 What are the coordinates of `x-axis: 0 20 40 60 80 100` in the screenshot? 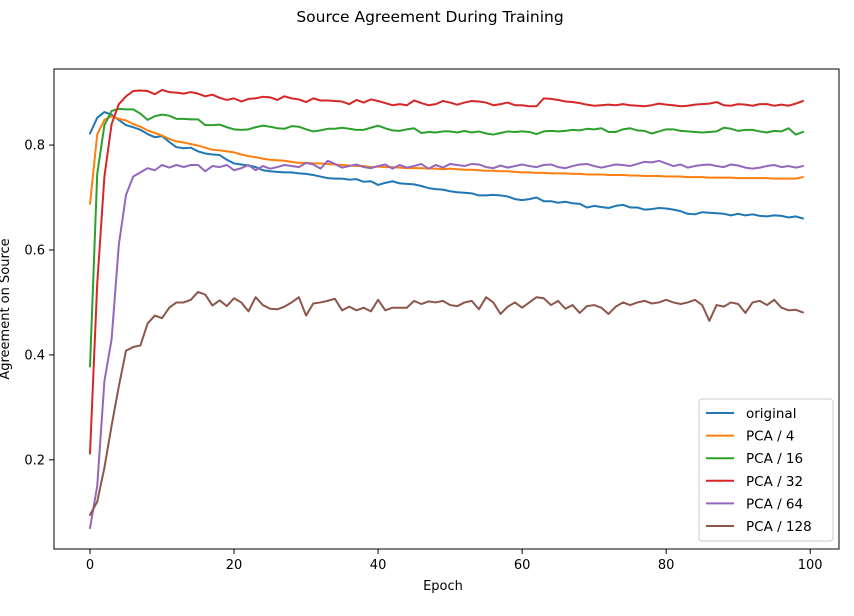 It's located at (454, 561).